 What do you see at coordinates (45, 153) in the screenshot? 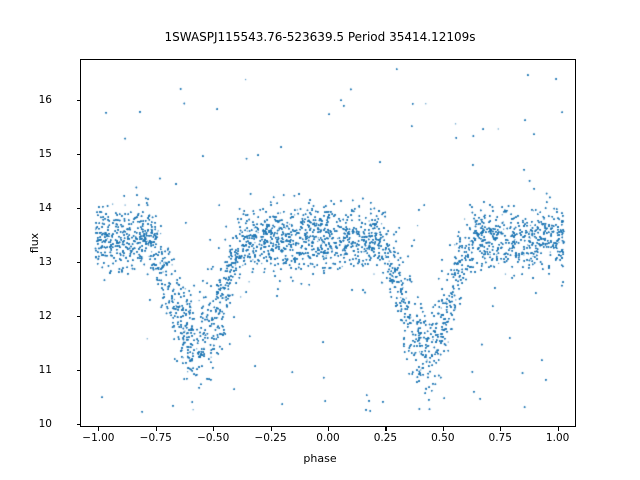
I see `y-tick-label: 15` at bounding box center [45, 153].